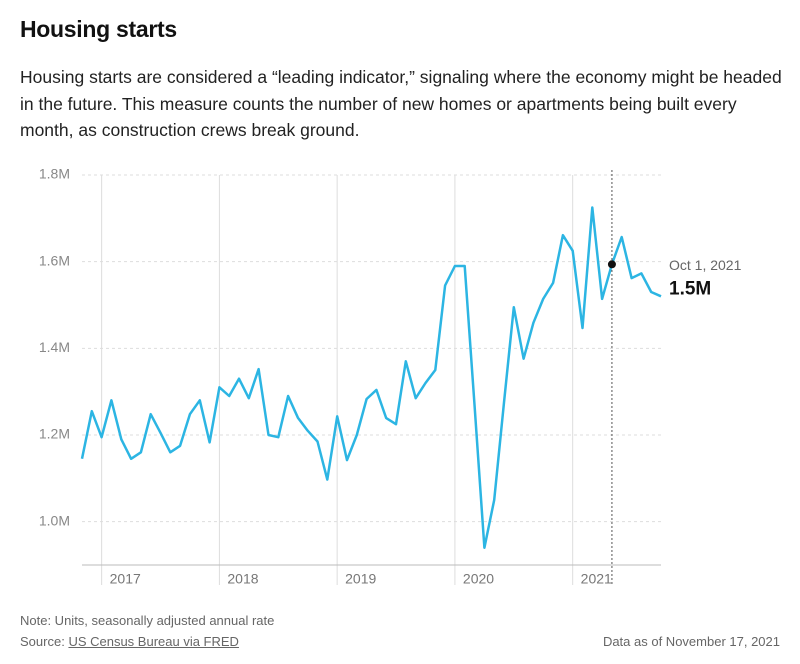 The height and width of the screenshot is (664, 800). I want to click on source-prefix: Source:, so click(42, 641).